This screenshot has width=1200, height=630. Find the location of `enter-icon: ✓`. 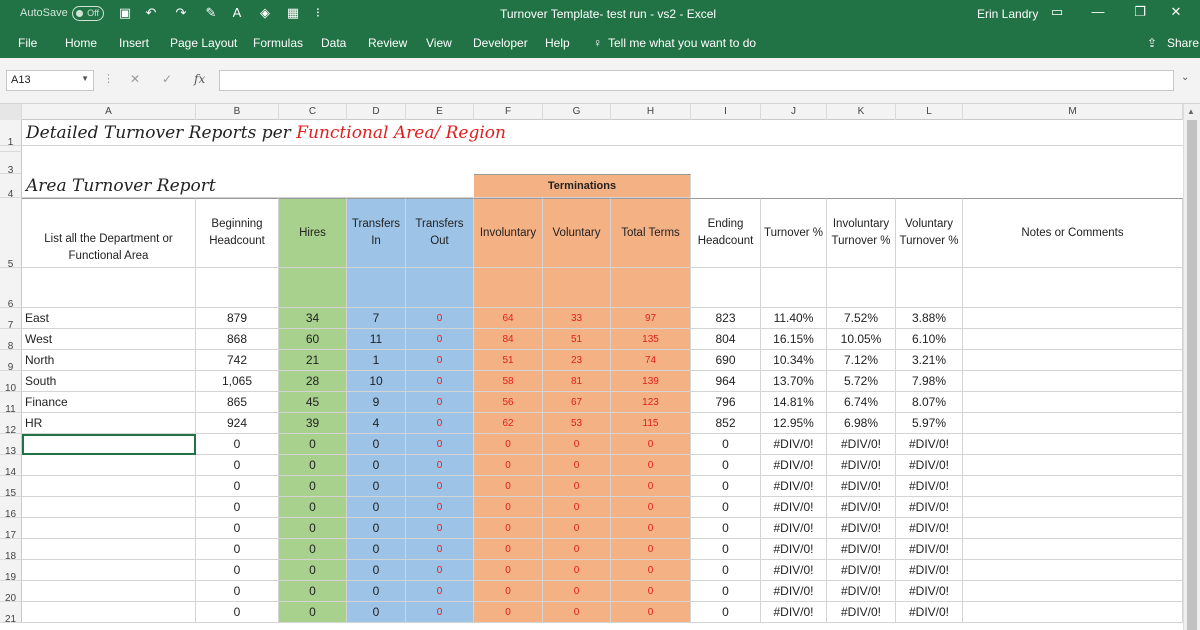

enter-icon: ✓ is located at coordinates (167, 79).